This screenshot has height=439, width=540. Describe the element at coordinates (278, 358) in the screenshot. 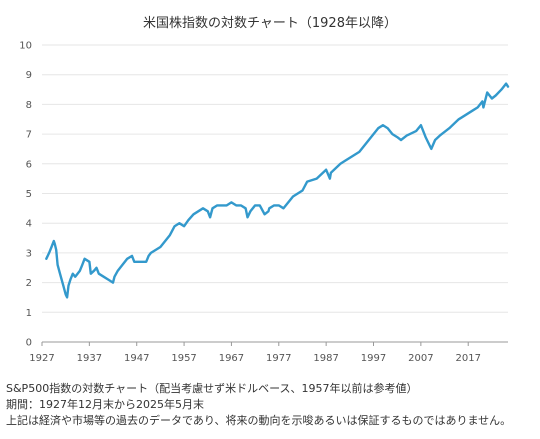

I see `x-tick-label: 1977` at that location.